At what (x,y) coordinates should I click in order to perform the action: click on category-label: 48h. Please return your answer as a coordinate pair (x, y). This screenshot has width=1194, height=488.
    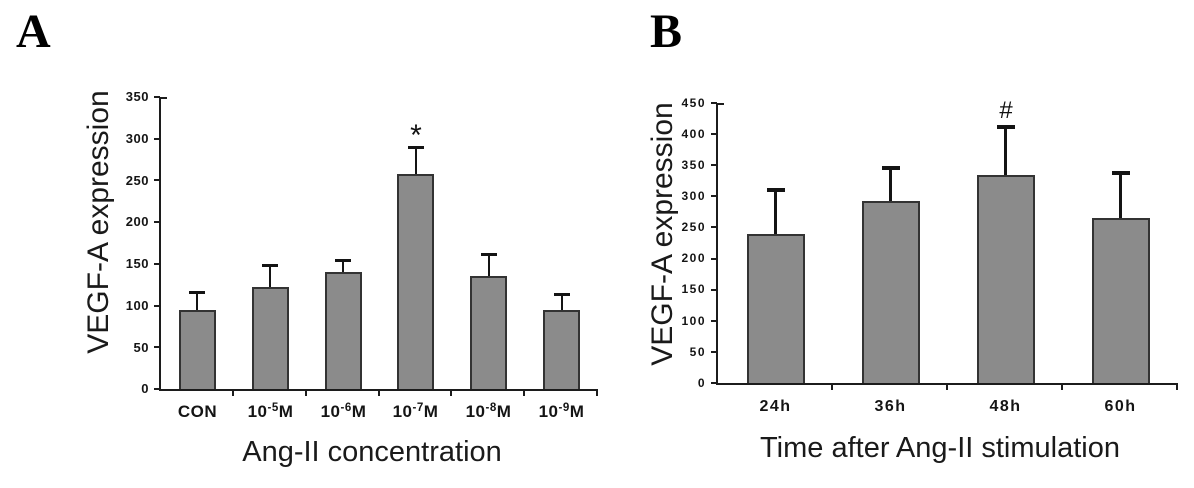
    Looking at the image, I should click on (1005, 407).